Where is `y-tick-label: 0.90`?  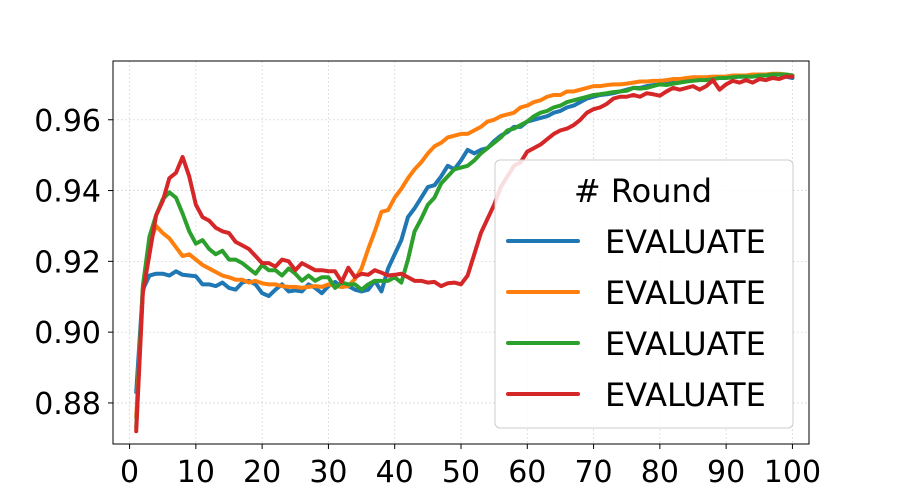
y-tick-label: 0.90 is located at coordinates (67, 333).